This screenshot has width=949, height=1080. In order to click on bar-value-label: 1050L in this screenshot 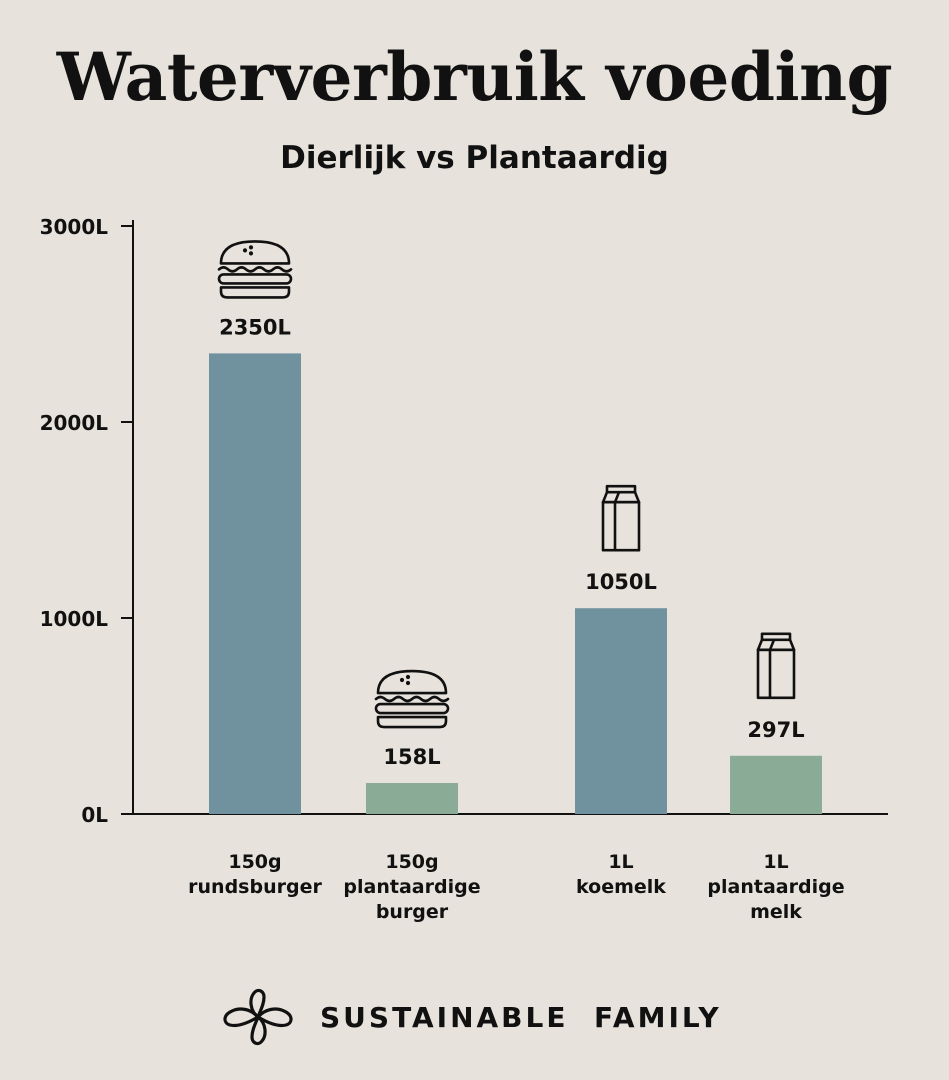, I will do `click(621, 582)`.